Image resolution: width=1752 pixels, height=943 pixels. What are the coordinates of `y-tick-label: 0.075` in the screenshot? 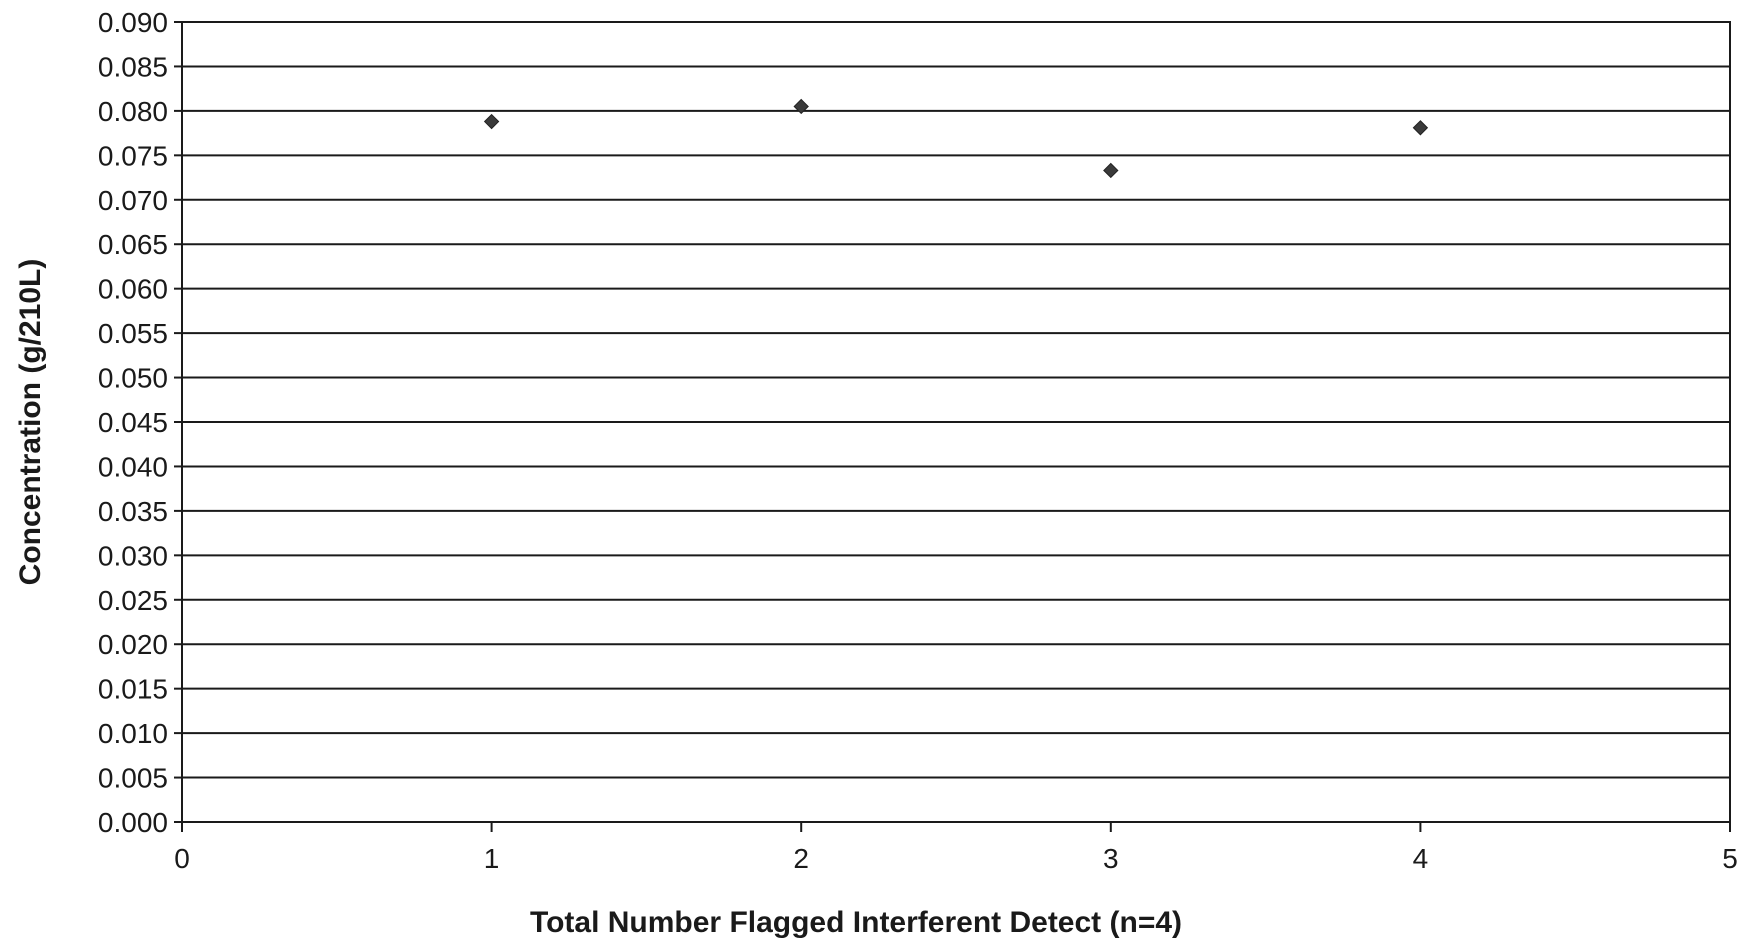 It's located at (133, 155).